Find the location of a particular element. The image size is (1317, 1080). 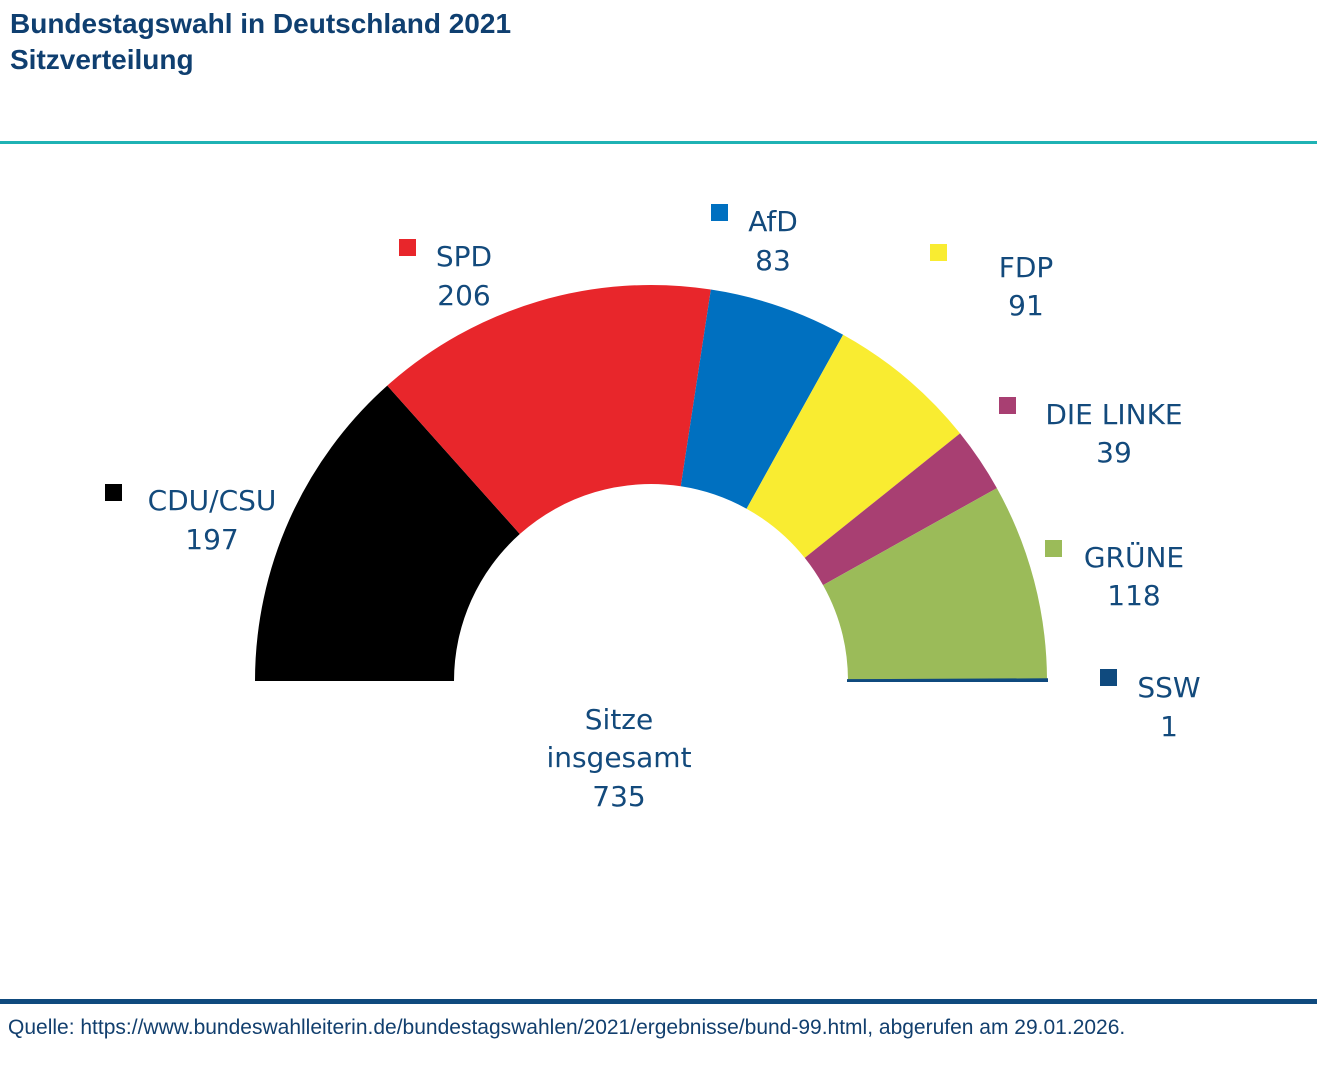

label-seats-die-linke: 39 is located at coordinates (1114, 452).